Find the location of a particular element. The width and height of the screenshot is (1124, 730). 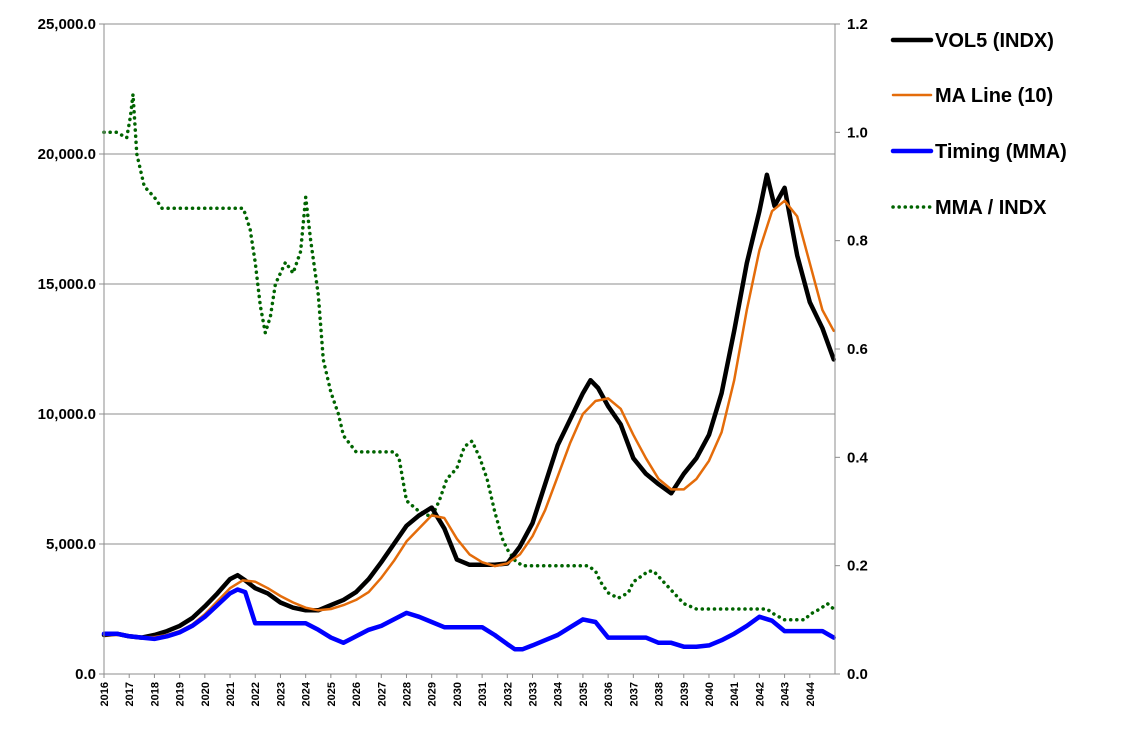

right-tick-label-1: 0.2 is located at coordinates (857, 566).